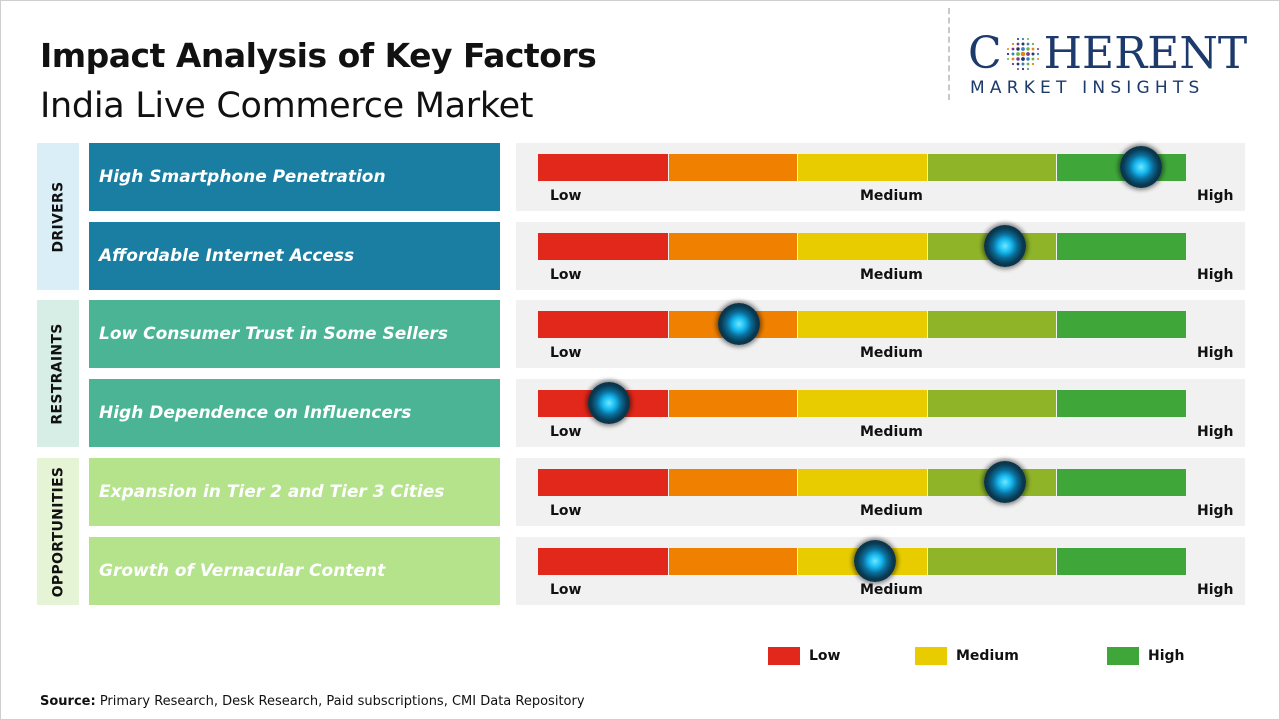  I want to click on chart-title: Impact Analysis of Key Factors, so click(318, 55).